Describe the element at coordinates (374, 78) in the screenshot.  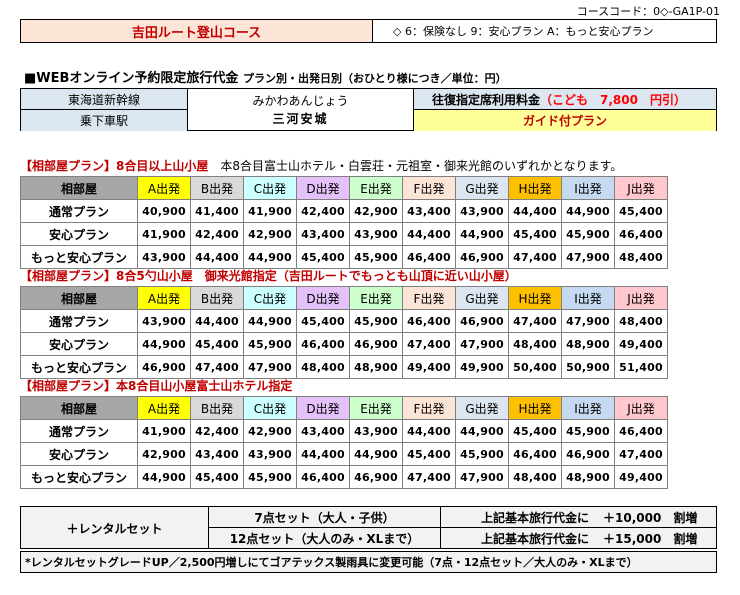
I see `price-heading-sub: プラン別・出発日別（おひとり様につき／単位：円）` at that location.